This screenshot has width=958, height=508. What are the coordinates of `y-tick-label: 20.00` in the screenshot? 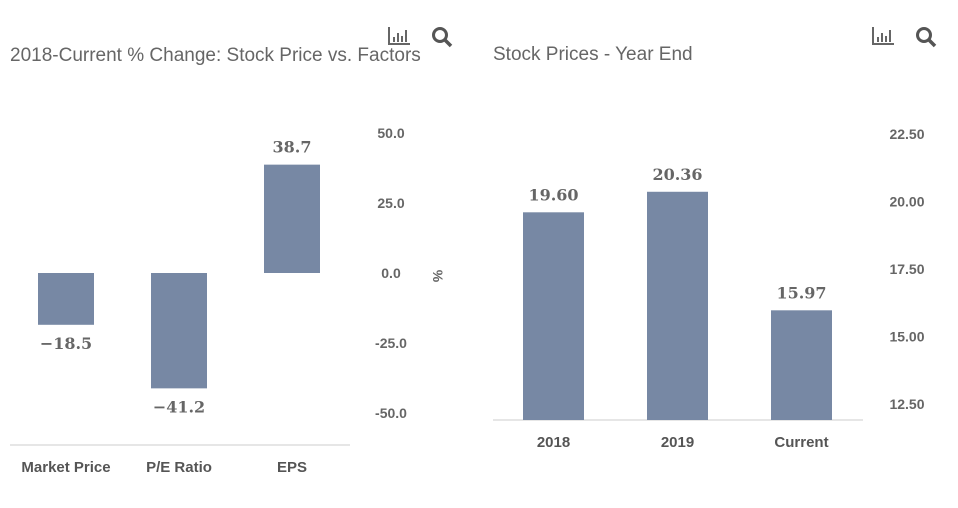 It's located at (906, 202).